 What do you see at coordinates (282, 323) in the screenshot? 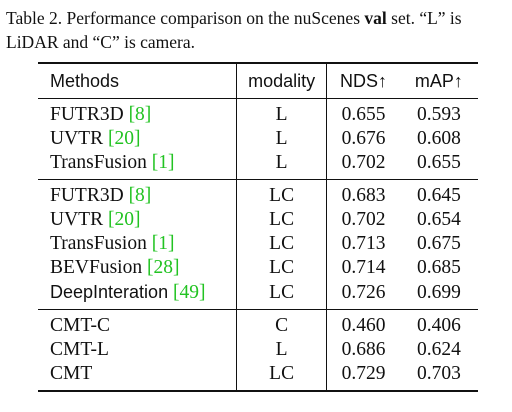
I see `modality-cell: C` at bounding box center [282, 323].